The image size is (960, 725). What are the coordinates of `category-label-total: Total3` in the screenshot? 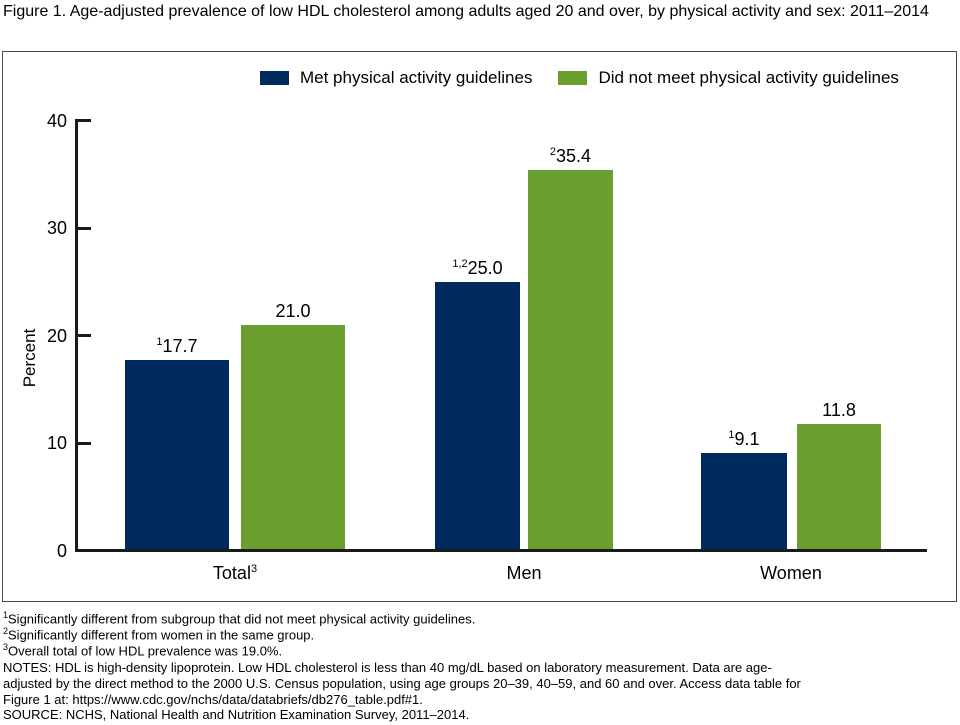 It's located at (235, 573).